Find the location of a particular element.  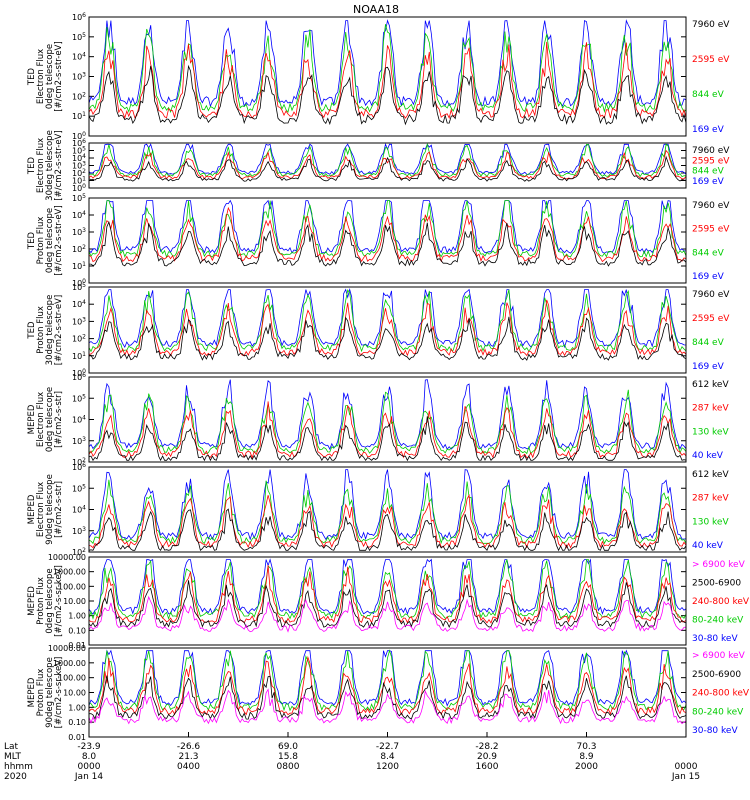

ytick-label: 10³ is located at coordinates (79, 166).